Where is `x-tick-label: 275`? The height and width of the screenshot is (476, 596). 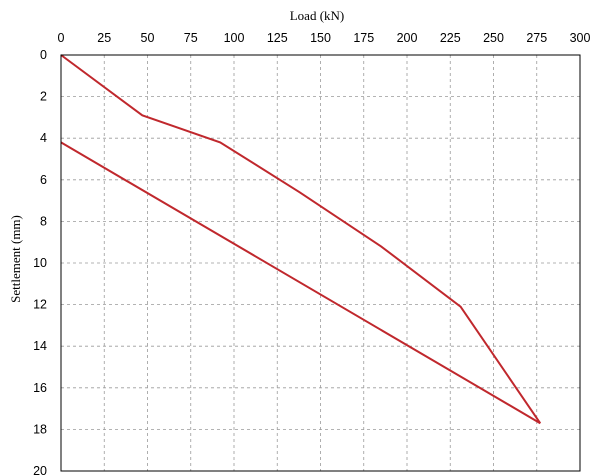
x-tick-label: 275 is located at coordinates (536, 38).